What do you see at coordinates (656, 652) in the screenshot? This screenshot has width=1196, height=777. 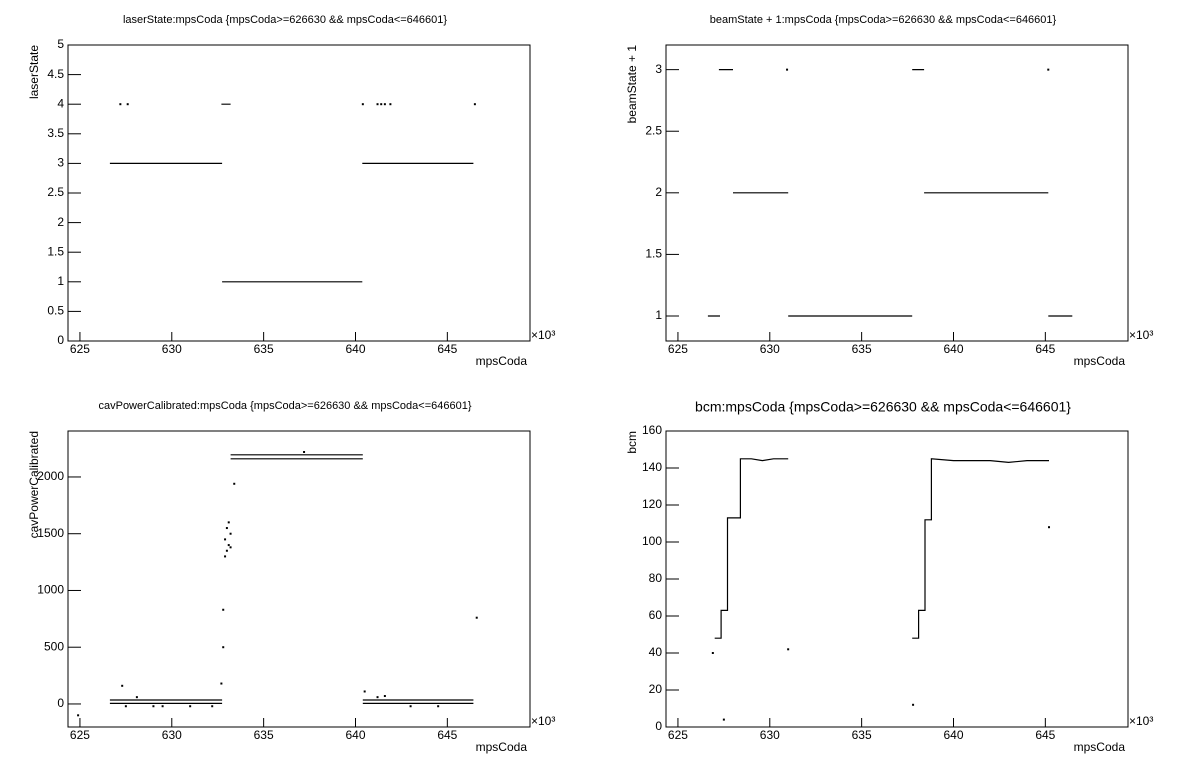 I see `y-tick-label: 40` at bounding box center [656, 652].